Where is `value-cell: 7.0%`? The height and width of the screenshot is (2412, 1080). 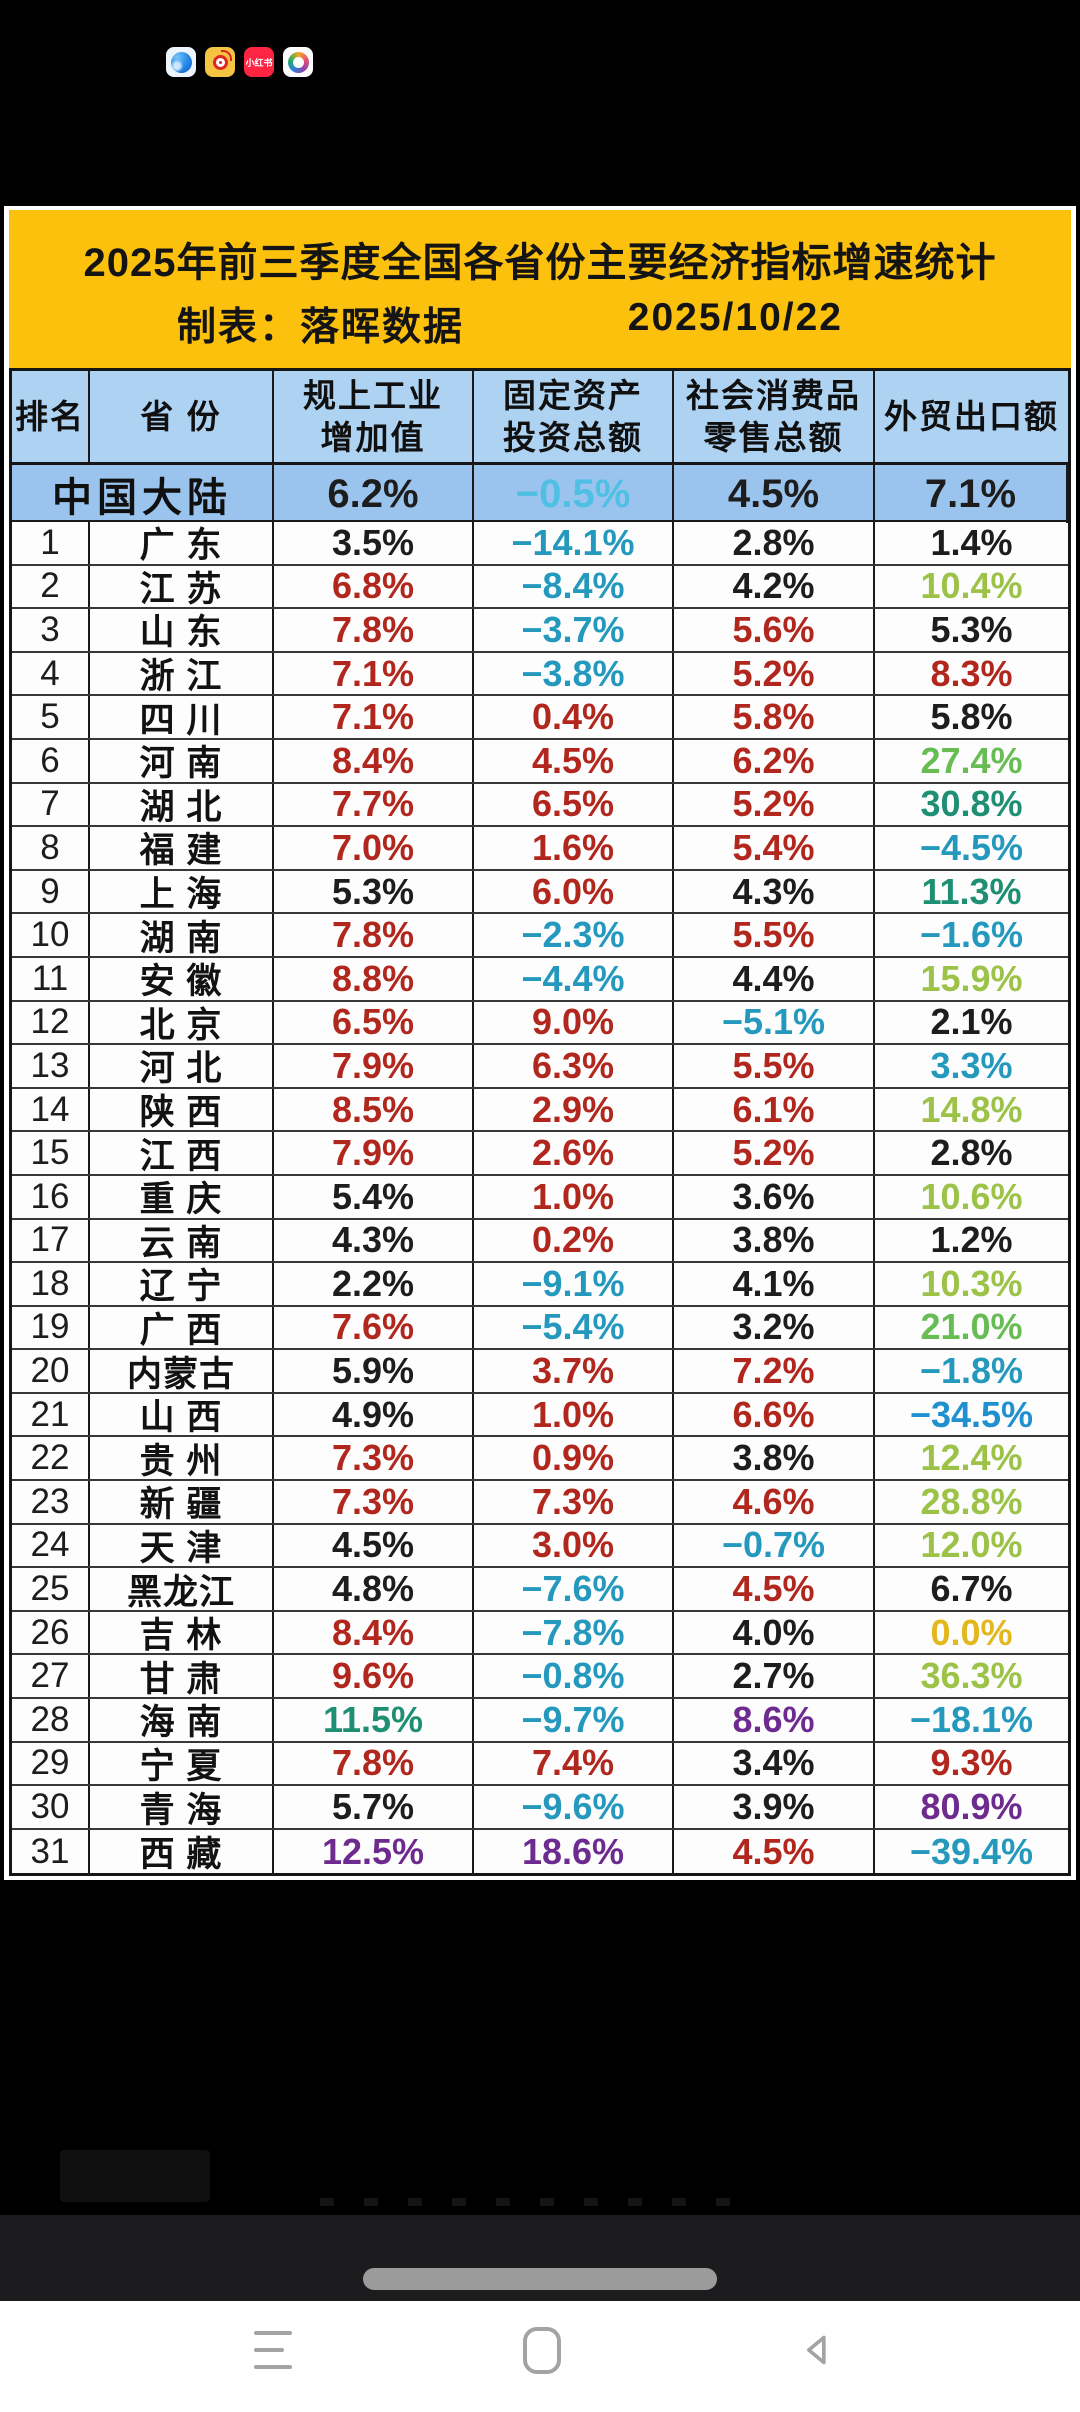 value-cell: 7.0% is located at coordinates (374, 848).